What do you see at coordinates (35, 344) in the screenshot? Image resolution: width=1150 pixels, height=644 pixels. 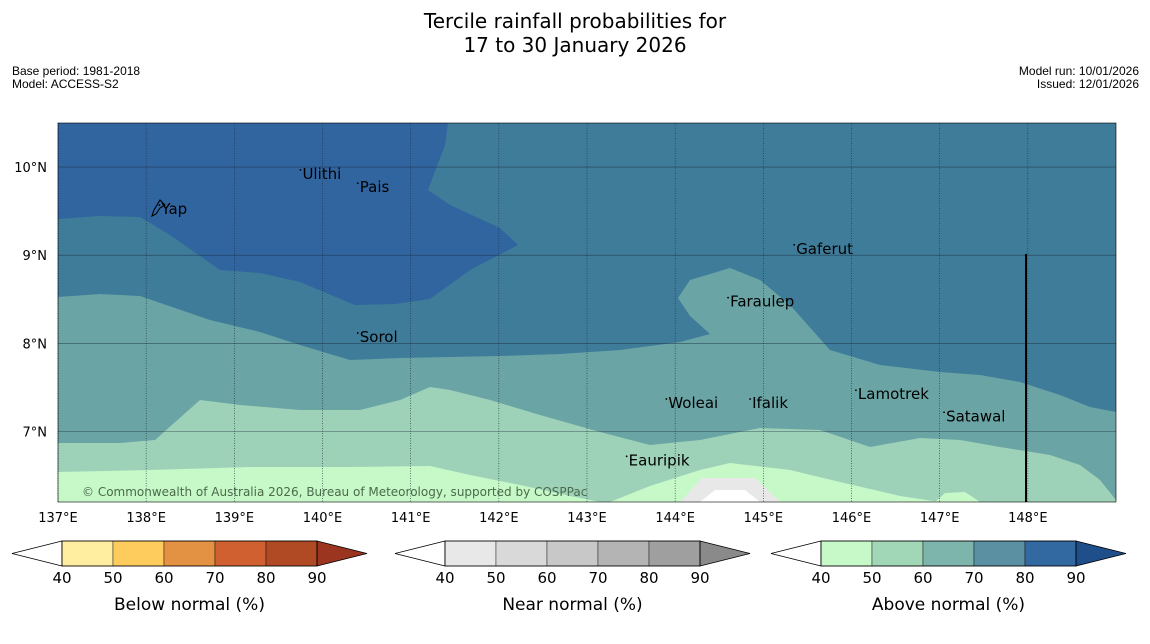 I see `y-tick-label: 8°N` at bounding box center [35, 344].